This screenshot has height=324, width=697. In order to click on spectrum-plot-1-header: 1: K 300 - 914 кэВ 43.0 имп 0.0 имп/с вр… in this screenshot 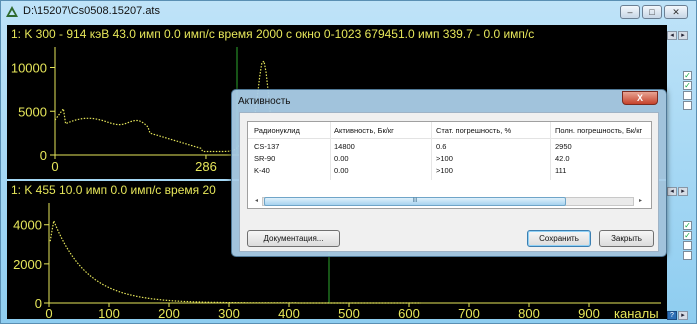, I will do `click(273, 34)`.